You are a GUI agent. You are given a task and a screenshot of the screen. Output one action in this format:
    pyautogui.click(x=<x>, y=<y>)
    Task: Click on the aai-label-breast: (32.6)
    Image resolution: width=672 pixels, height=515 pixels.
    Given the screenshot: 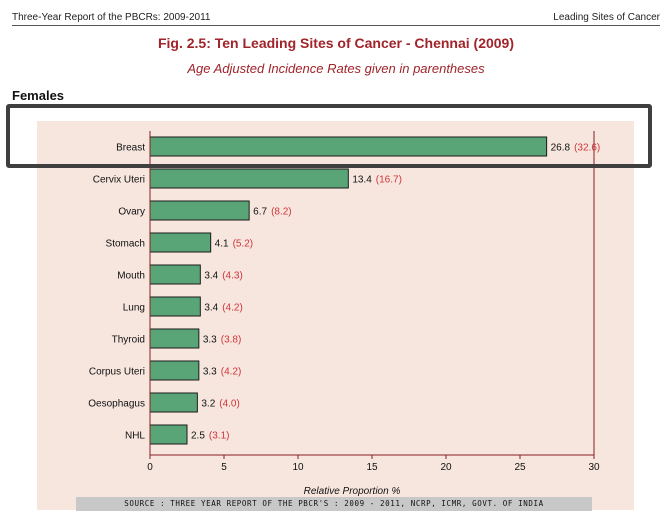 What is the action you would take?
    pyautogui.click(x=587, y=148)
    